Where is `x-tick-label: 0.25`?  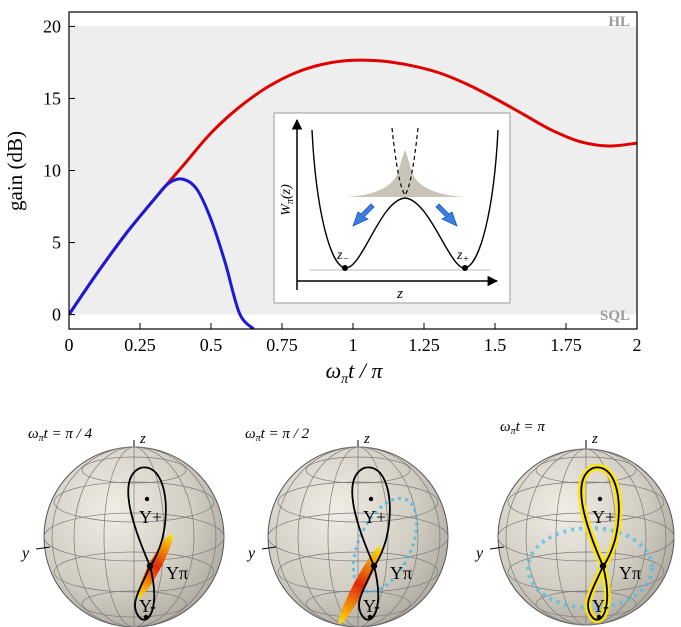
x-tick-label: 0.25 is located at coordinates (140, 345).